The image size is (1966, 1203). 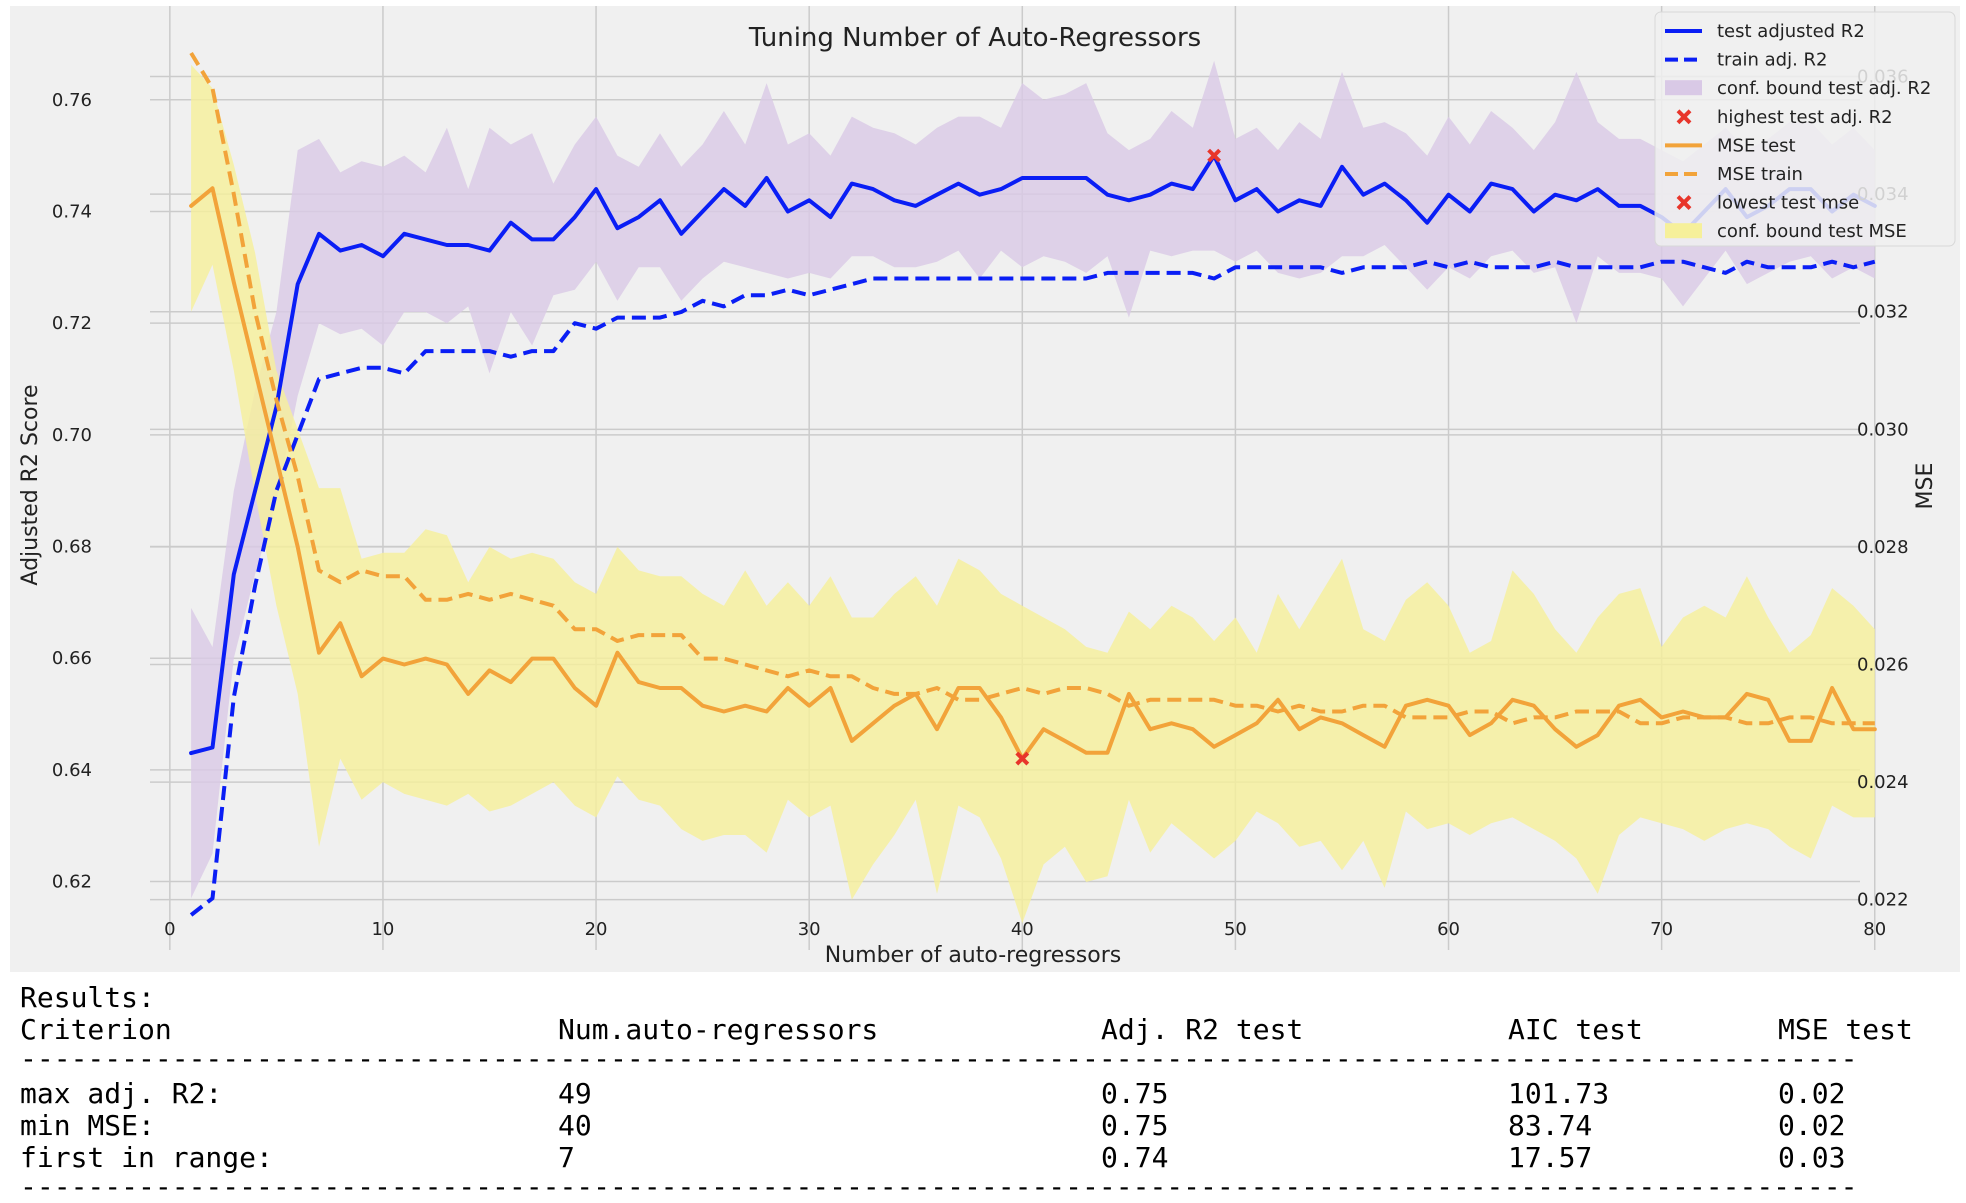 I want to click on y2-axis-label: MSE, so click(x=1925, y=486).